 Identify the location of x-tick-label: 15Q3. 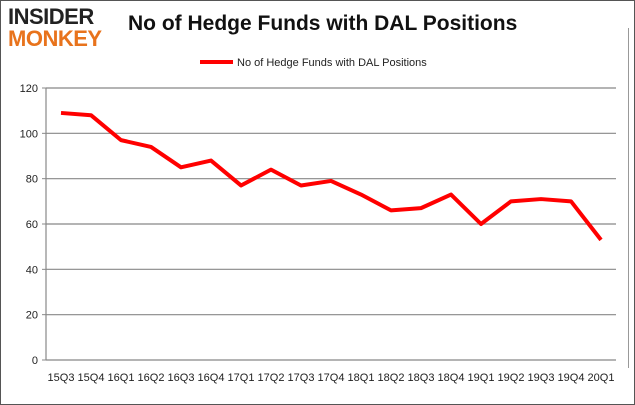
(61, 378).